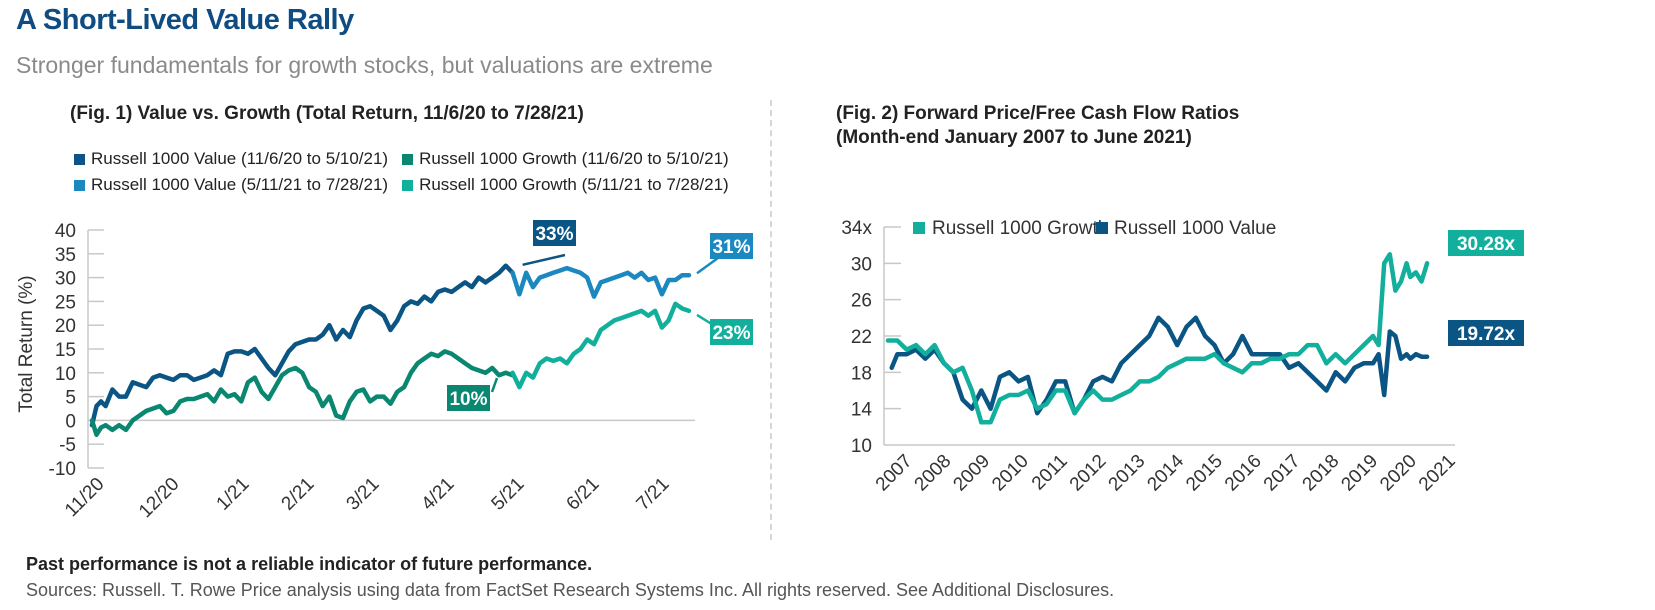 The image size is (1655, 610). Describe the element at coordinates (1398, 473) in the screenshot. I see `x-tick-label: 2020` at that location.